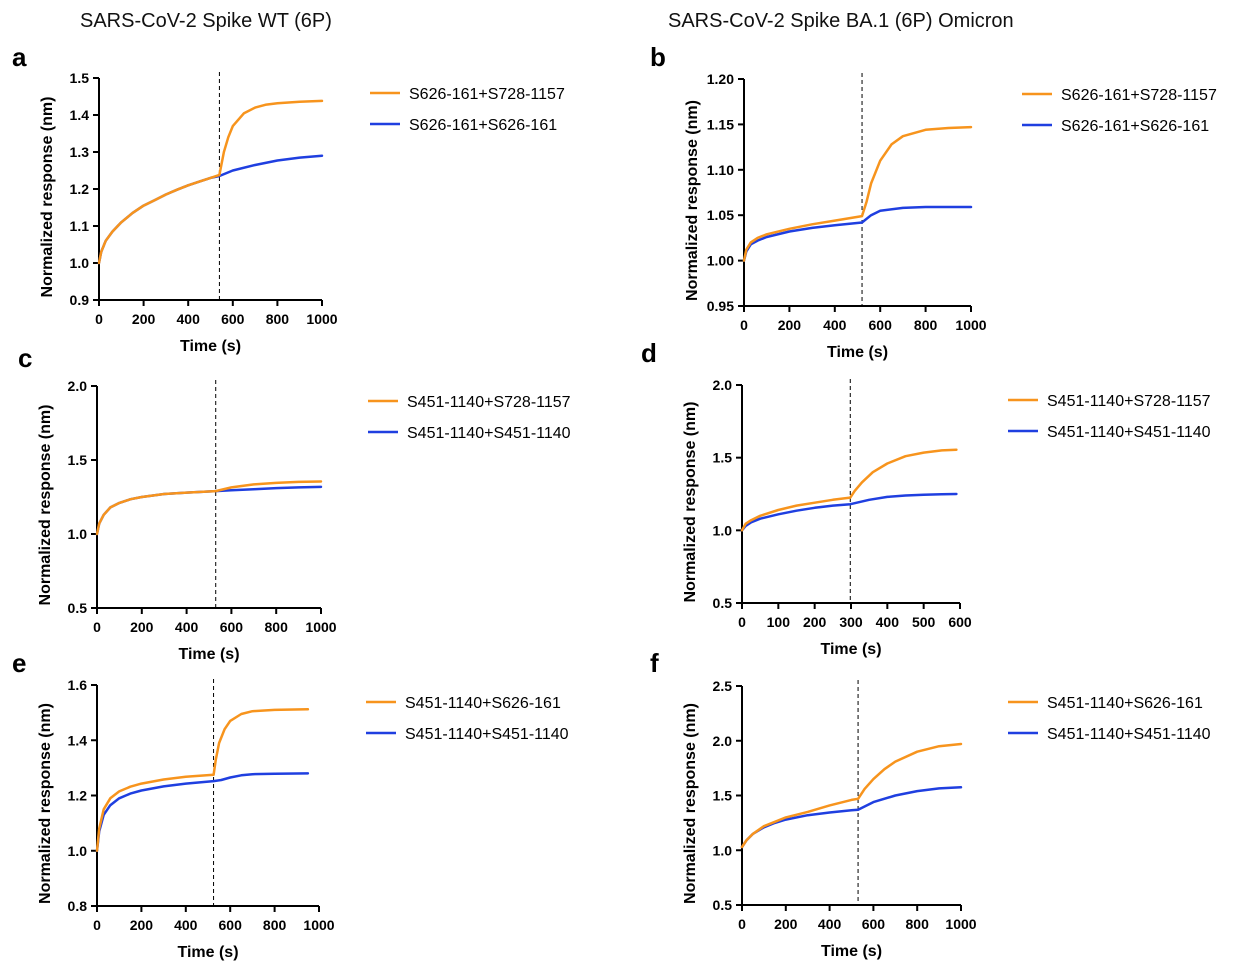  Describe the element at coordinates (80, 152) in the screenshot. I see `y-tick-label: 1.3` at that location.